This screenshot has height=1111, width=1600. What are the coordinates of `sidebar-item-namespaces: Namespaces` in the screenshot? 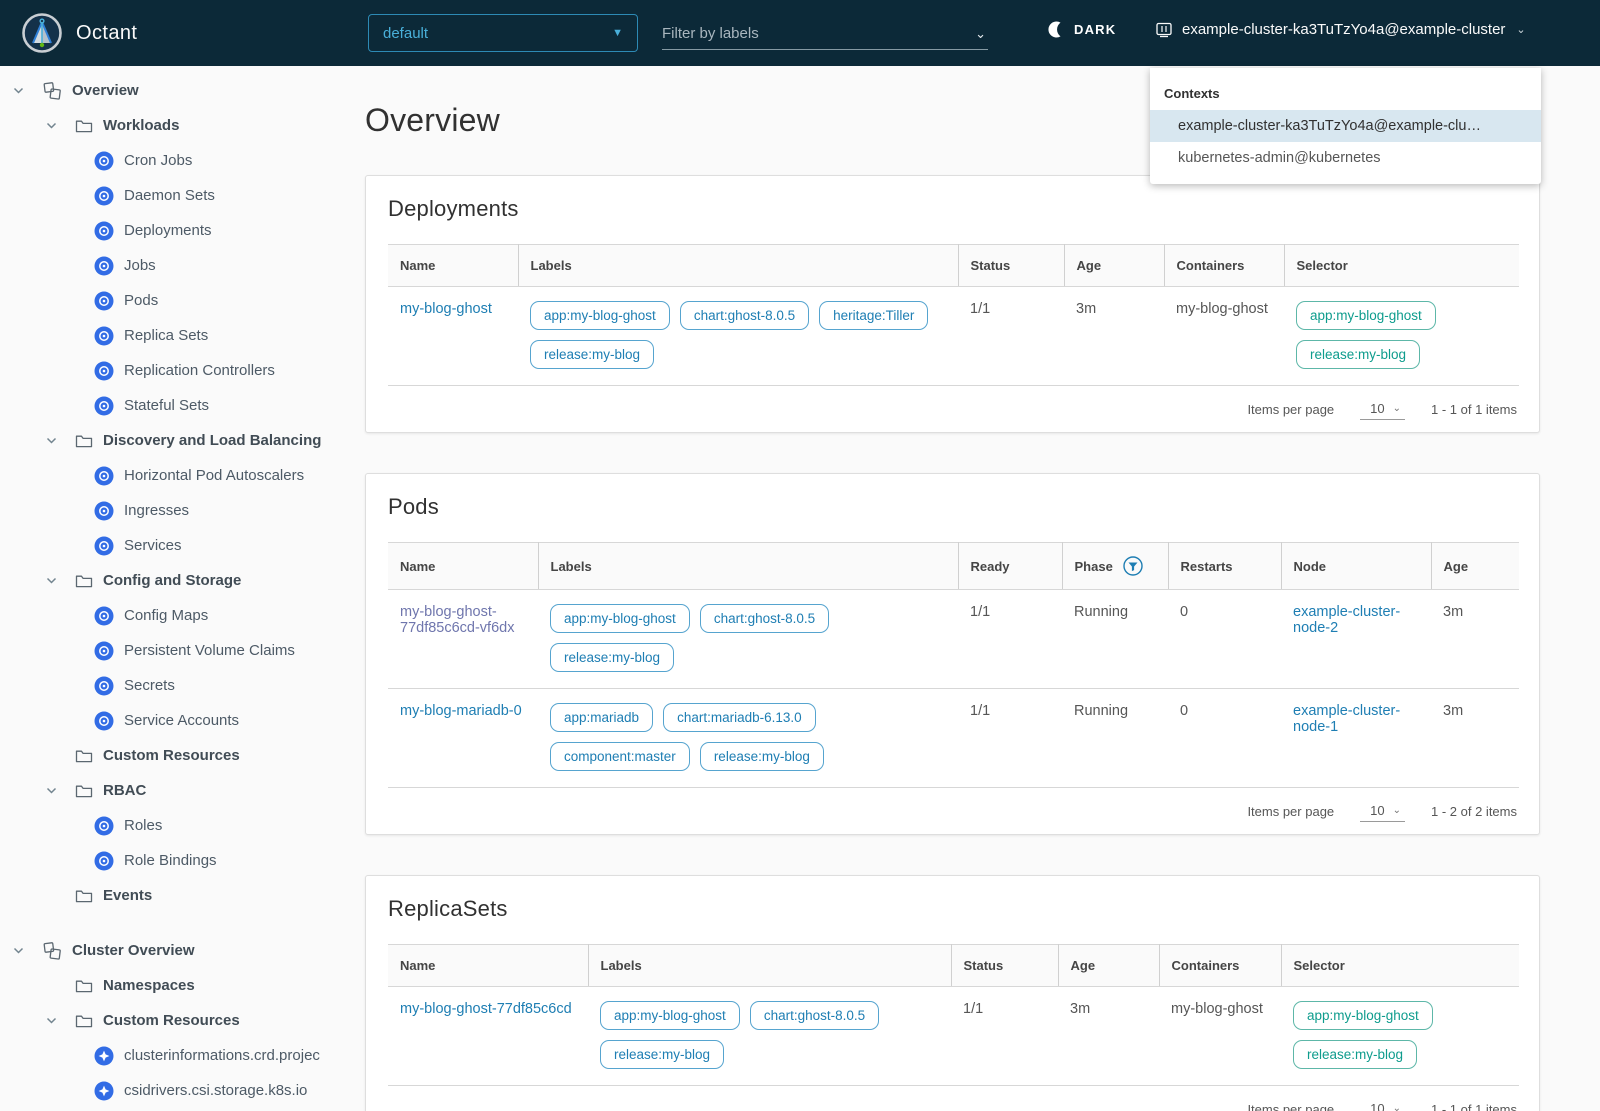 It's located at (170, 985).